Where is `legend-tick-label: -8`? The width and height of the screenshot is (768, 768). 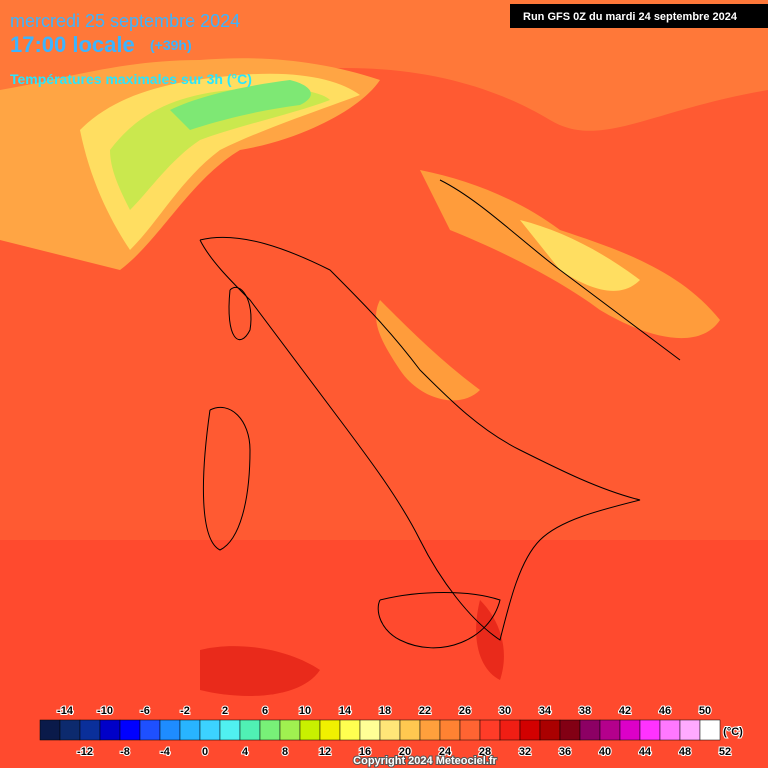 legend-tick-label: -8 is located at coordinates (125, 752).